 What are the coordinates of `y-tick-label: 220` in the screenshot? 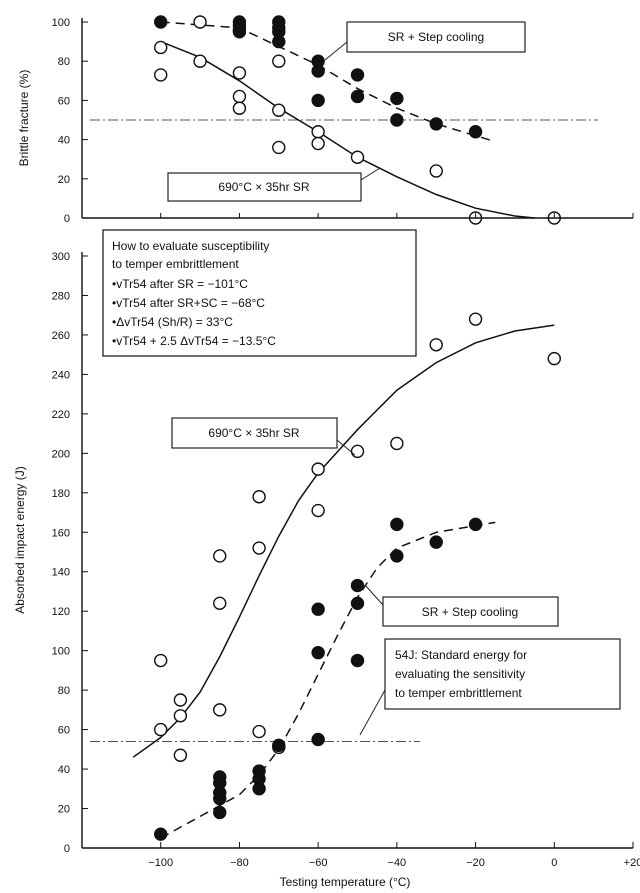 It's located at (61, 415).